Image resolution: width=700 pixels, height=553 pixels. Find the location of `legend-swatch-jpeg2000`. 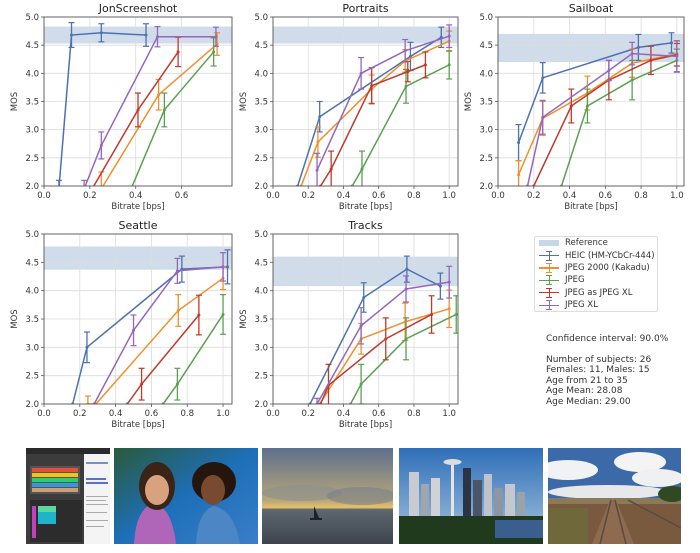

legend-swatch-jpeg2000 is located at coordinates (549, 268).